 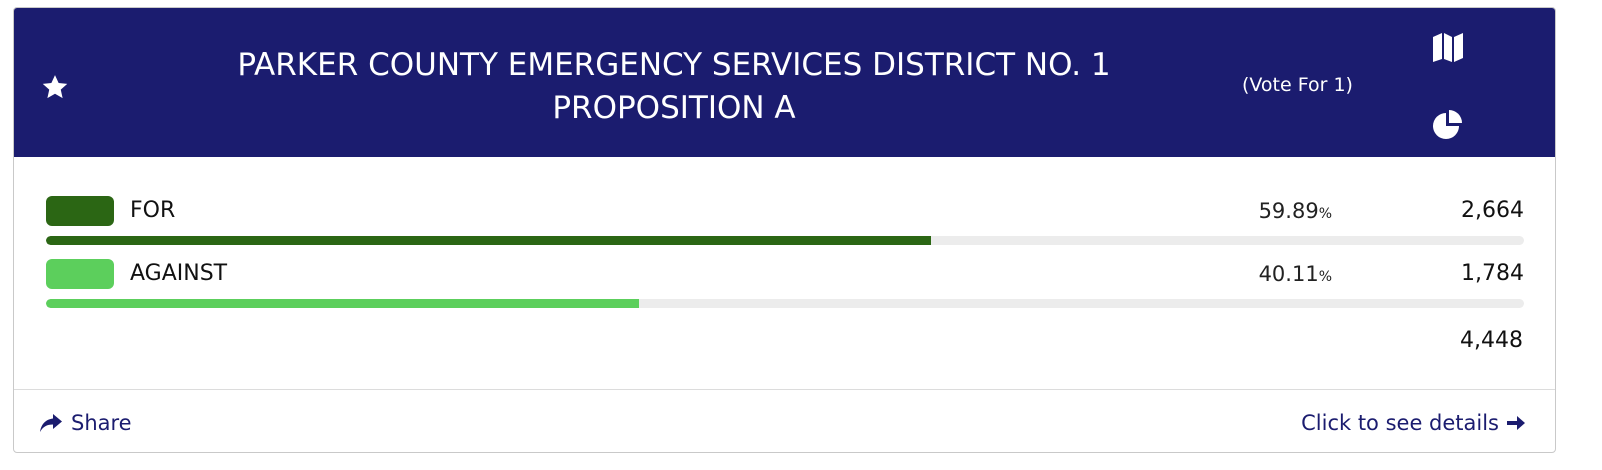 I want to click on details-label: Click to see details, so click(x=1400, y=423).